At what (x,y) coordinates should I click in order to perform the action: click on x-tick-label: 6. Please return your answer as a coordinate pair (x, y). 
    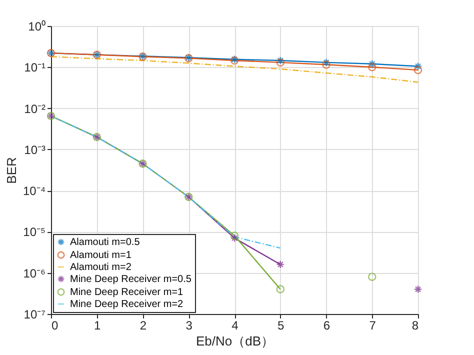
    Looking at the image, I should click on (326, 325).